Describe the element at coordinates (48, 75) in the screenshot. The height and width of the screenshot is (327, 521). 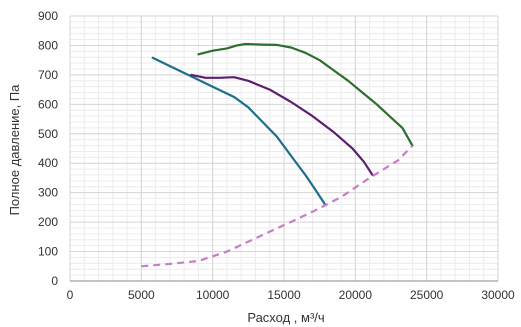
I see `y-tick-label: 700` at that location.